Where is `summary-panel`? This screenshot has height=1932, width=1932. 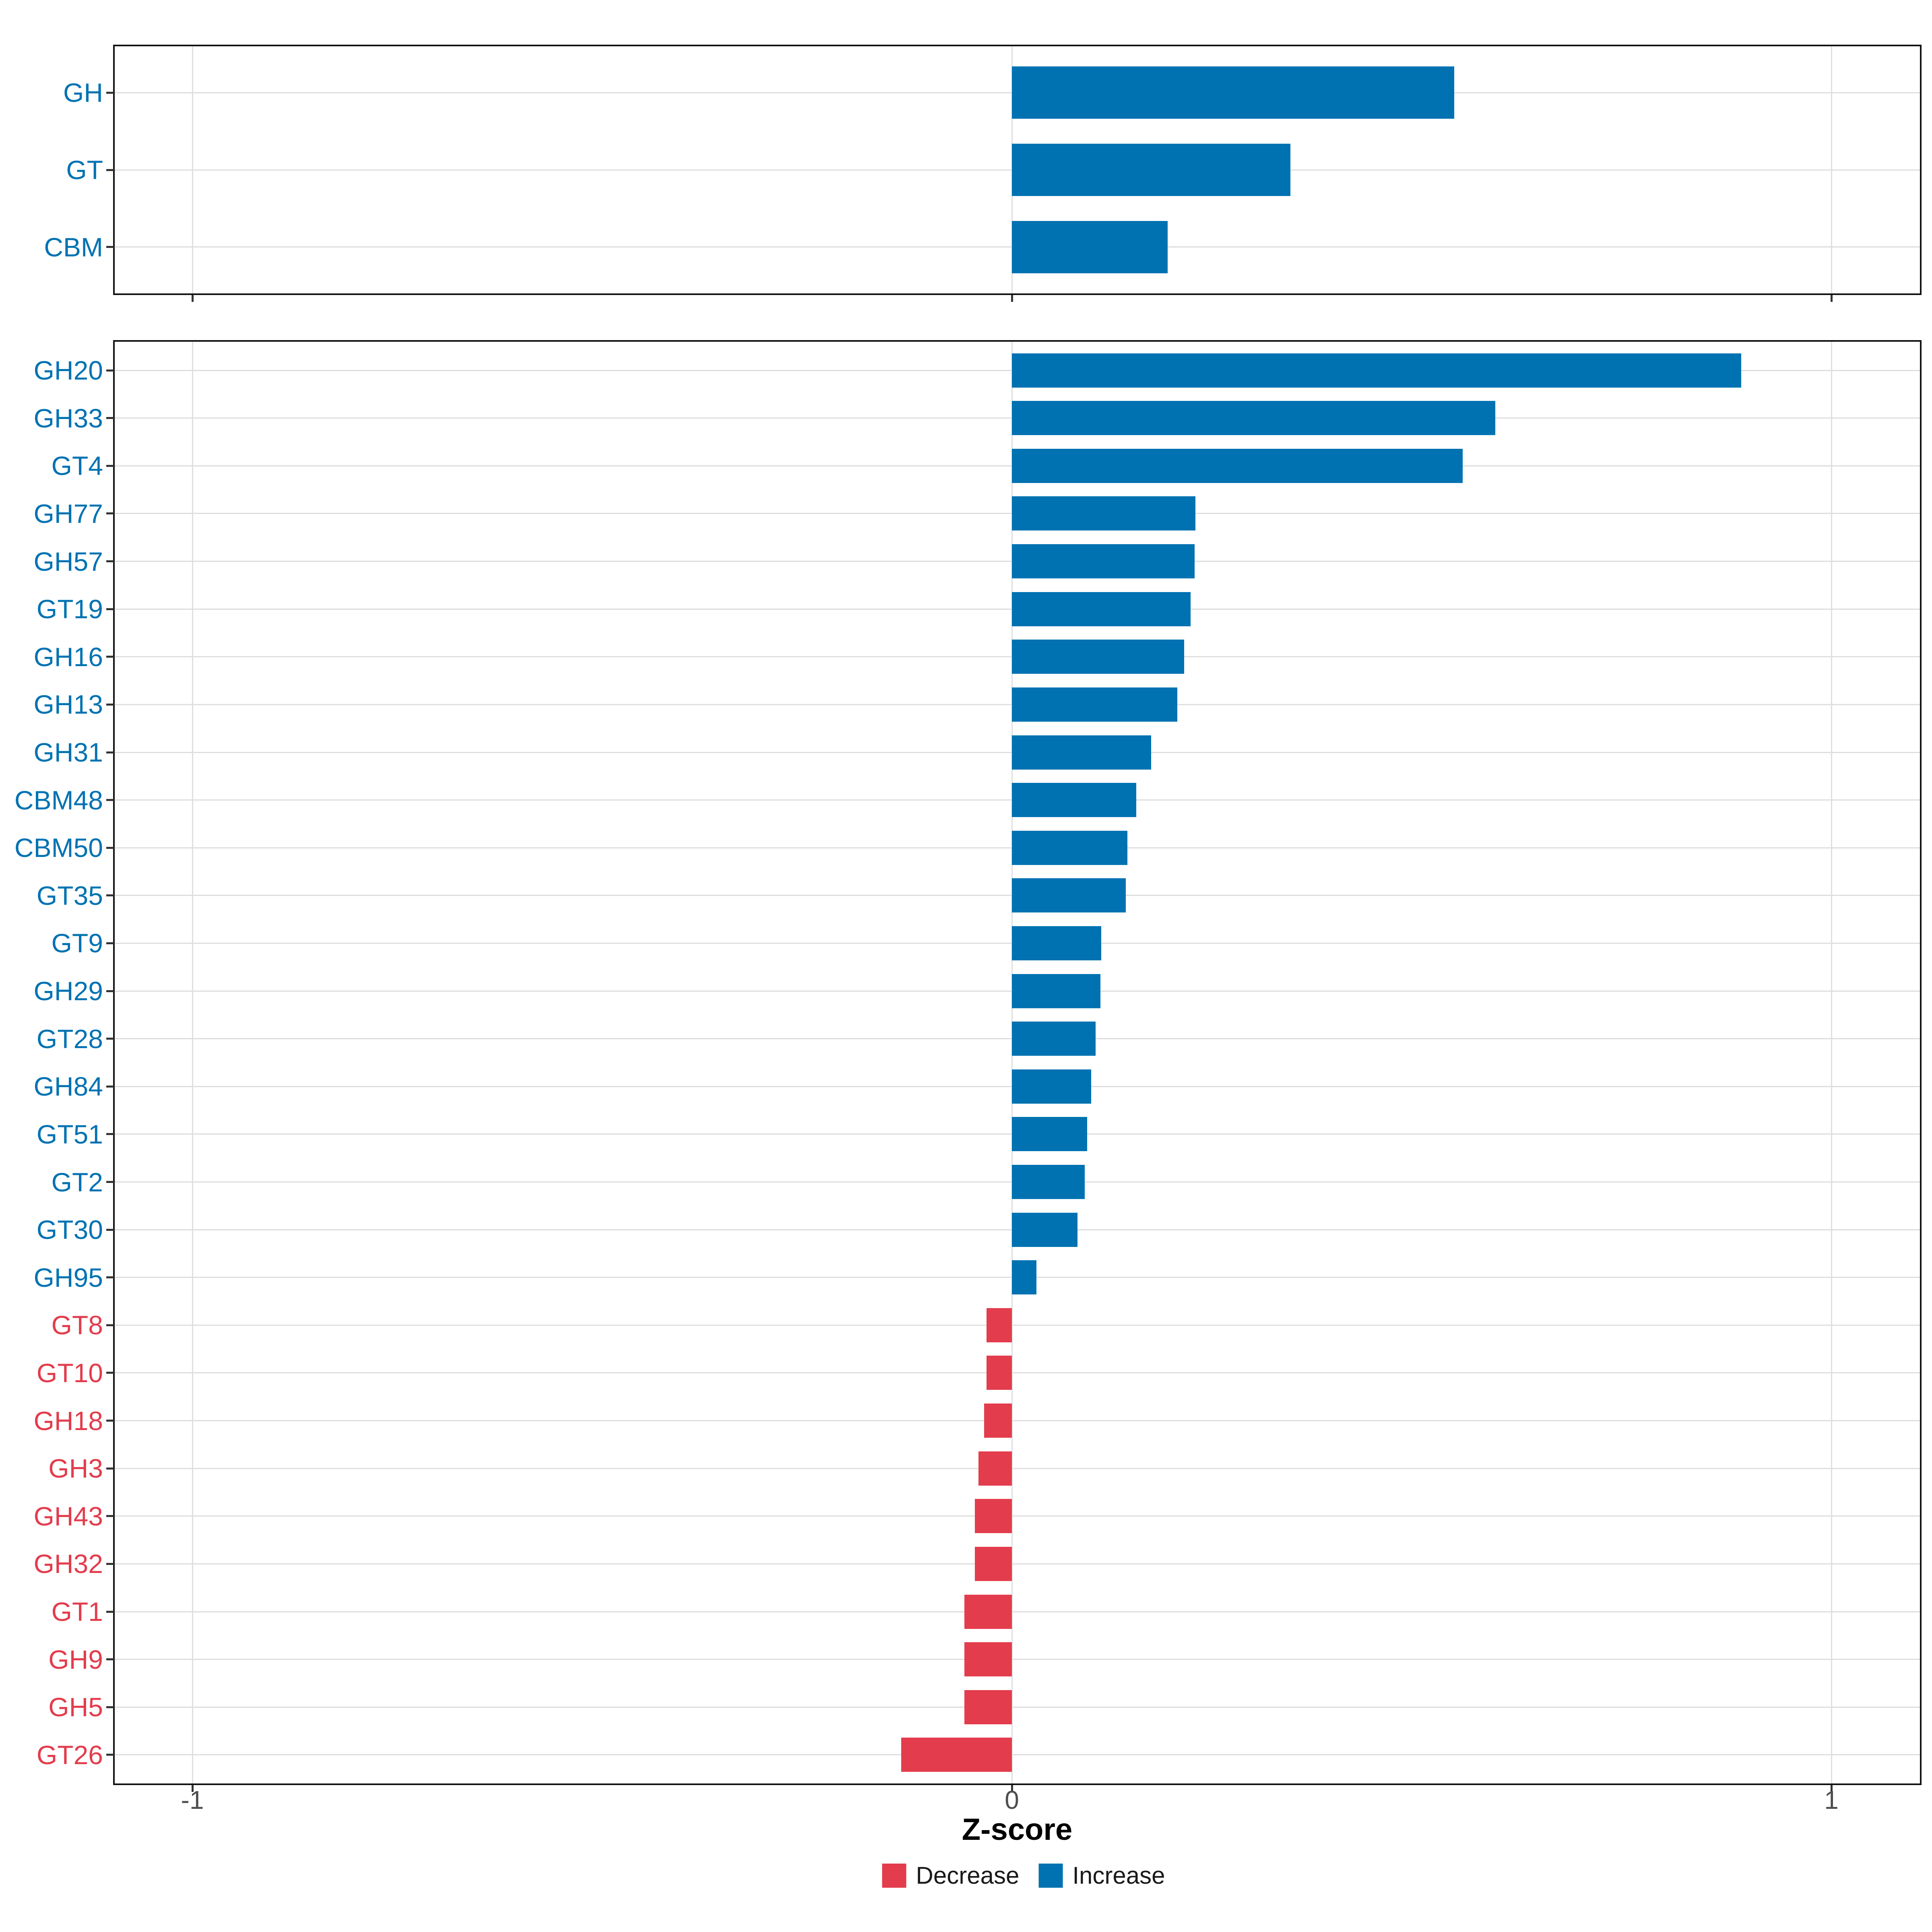 summary-panel is located at coordinates (1017, 170).